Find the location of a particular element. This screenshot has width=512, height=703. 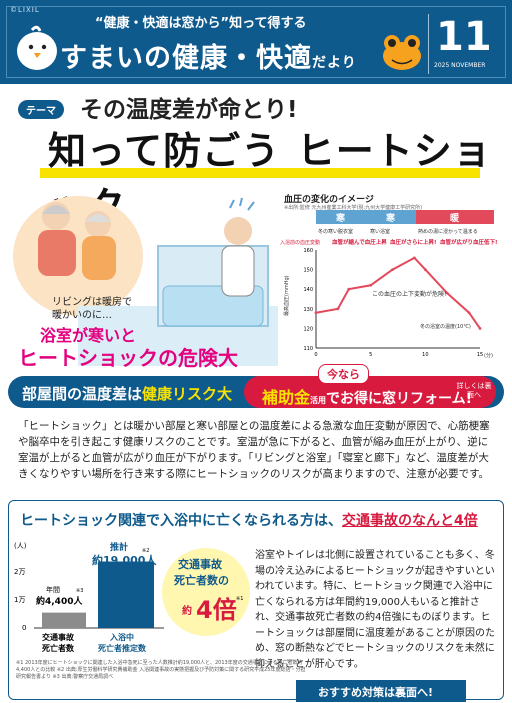

center-note: この血圧の上下変動が危険! is located at coordinates (409, 294).